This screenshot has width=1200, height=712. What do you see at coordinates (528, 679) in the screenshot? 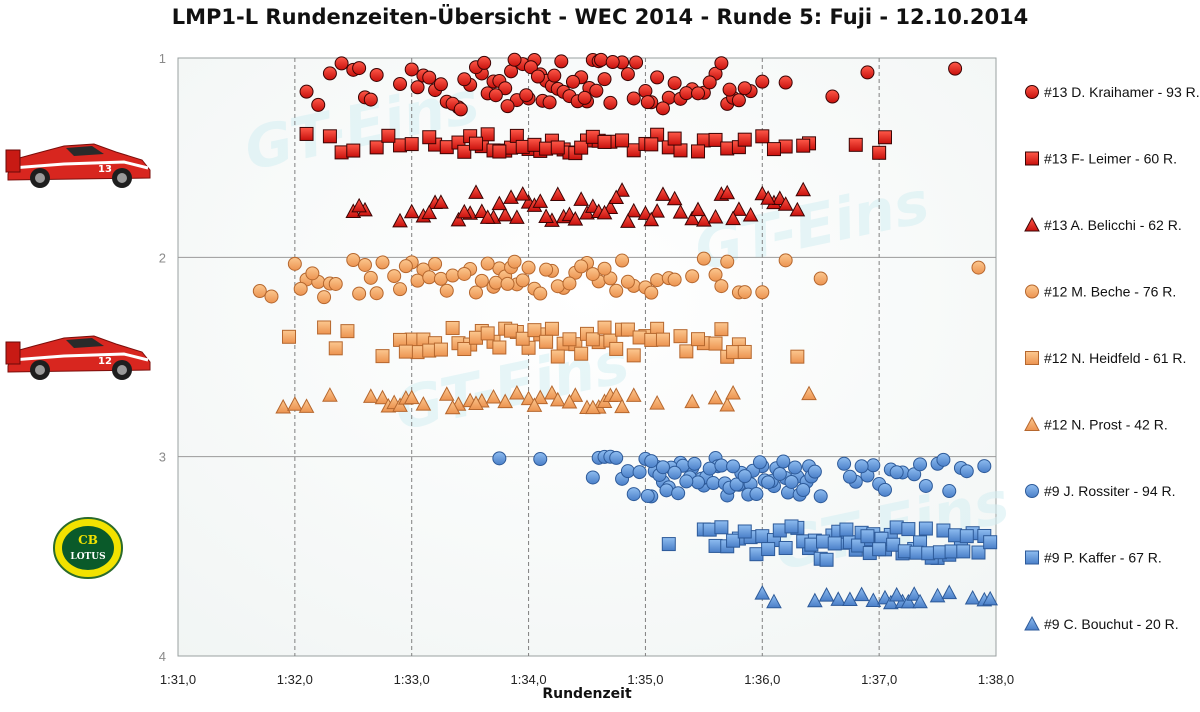
I see `x-tick-label: 1:34,0` at bounding box center [528, 679].